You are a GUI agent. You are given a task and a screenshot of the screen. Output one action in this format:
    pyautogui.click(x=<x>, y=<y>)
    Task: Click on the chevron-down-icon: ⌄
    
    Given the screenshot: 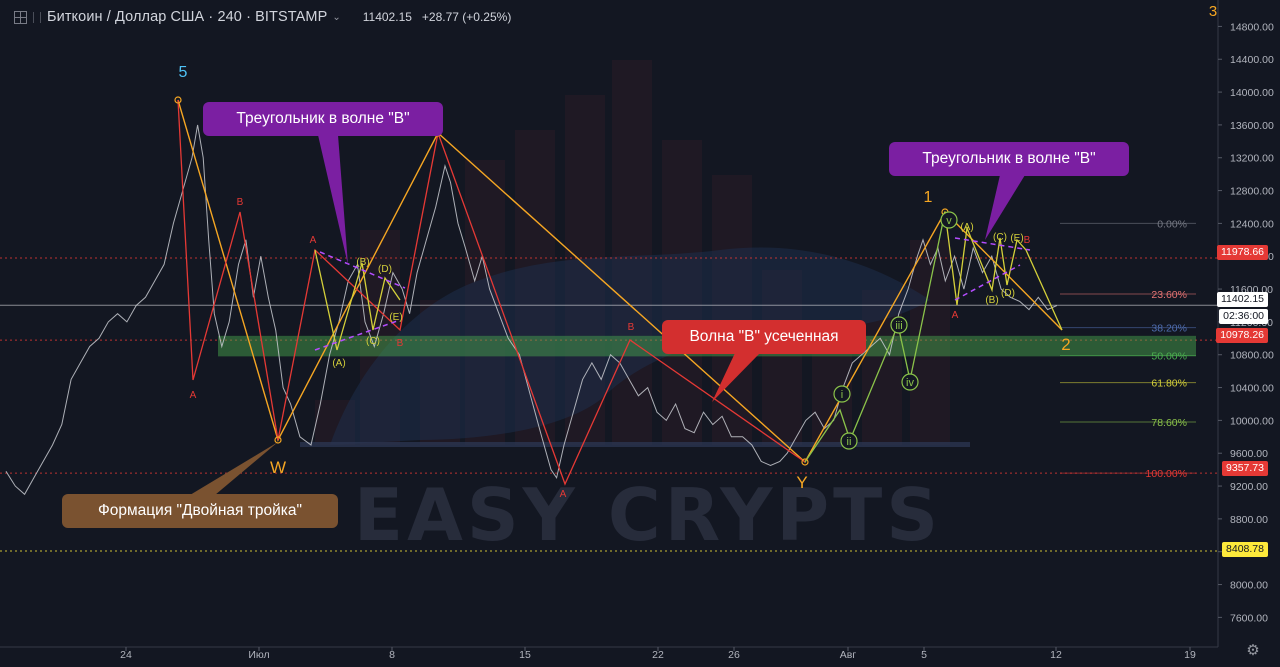 What is the action you would take?
    pyautogui.click(x=336, y=17)
    